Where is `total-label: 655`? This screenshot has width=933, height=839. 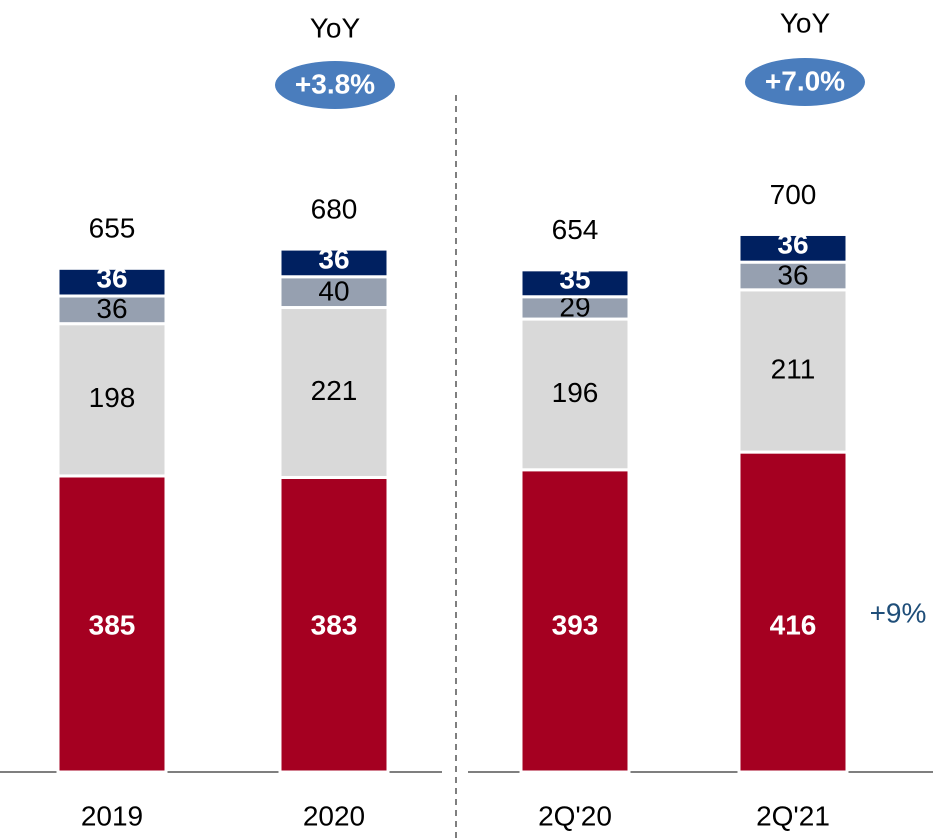 total-label: 655 is located at coordinates (112, 228).